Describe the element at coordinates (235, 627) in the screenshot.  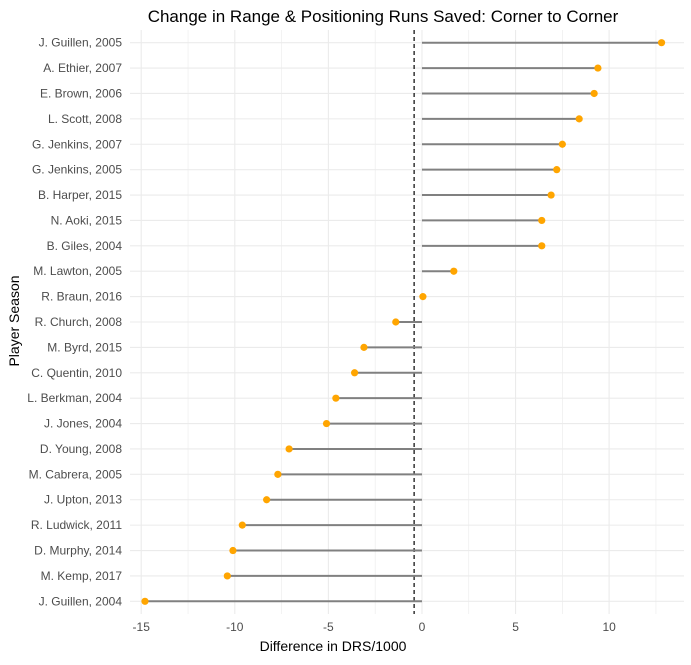
I see `x-tick-label: -10` at that location.